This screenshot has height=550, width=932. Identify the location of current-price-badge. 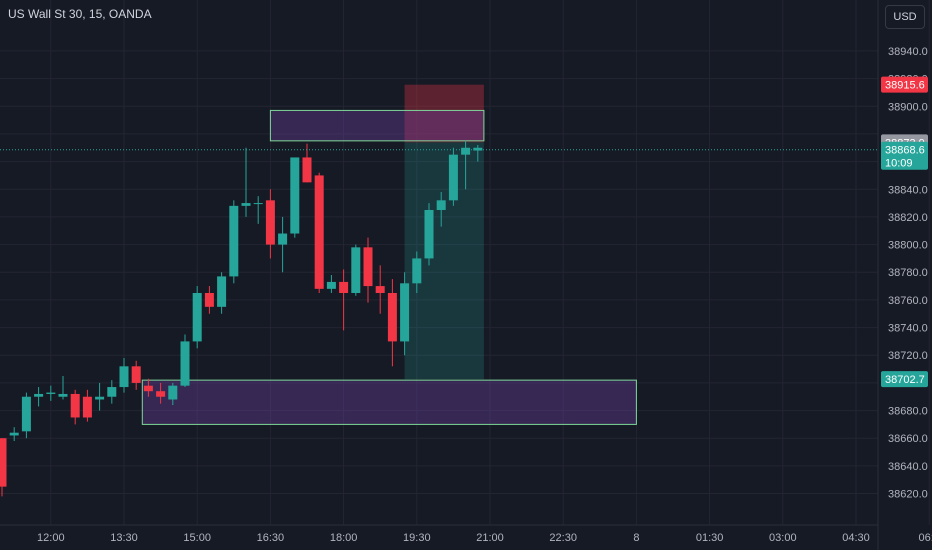
(904, 155).